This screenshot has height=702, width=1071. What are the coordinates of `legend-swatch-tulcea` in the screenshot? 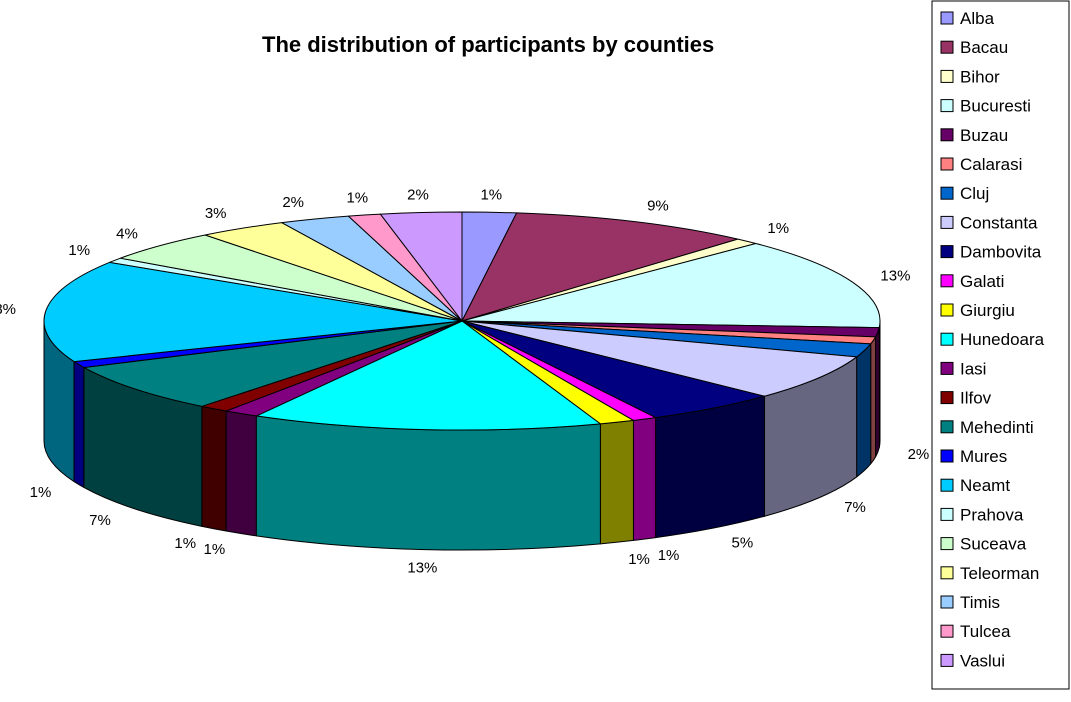 It's located at (947, 631).